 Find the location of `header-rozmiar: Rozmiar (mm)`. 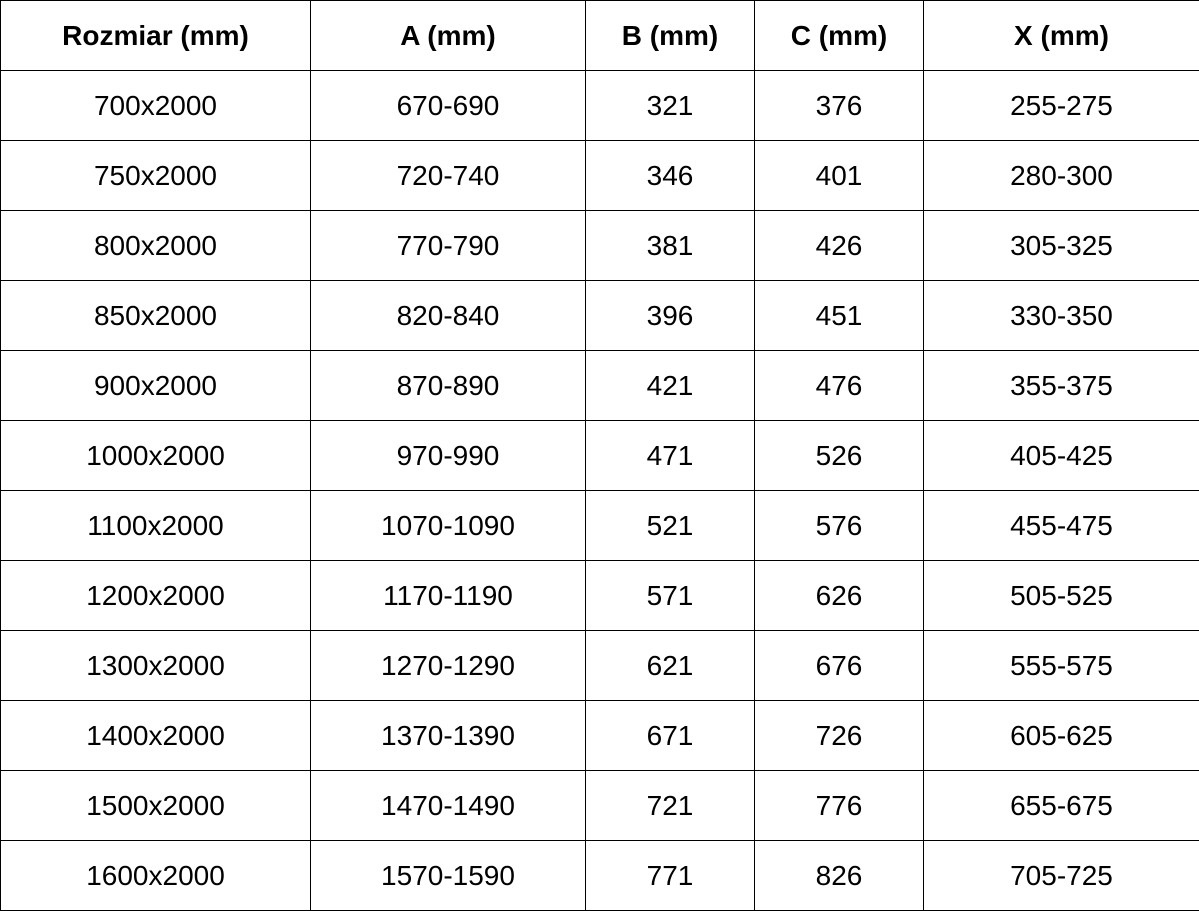

header-rozmiar: Rozmiar (mm) is located at coordinates (155, 35).